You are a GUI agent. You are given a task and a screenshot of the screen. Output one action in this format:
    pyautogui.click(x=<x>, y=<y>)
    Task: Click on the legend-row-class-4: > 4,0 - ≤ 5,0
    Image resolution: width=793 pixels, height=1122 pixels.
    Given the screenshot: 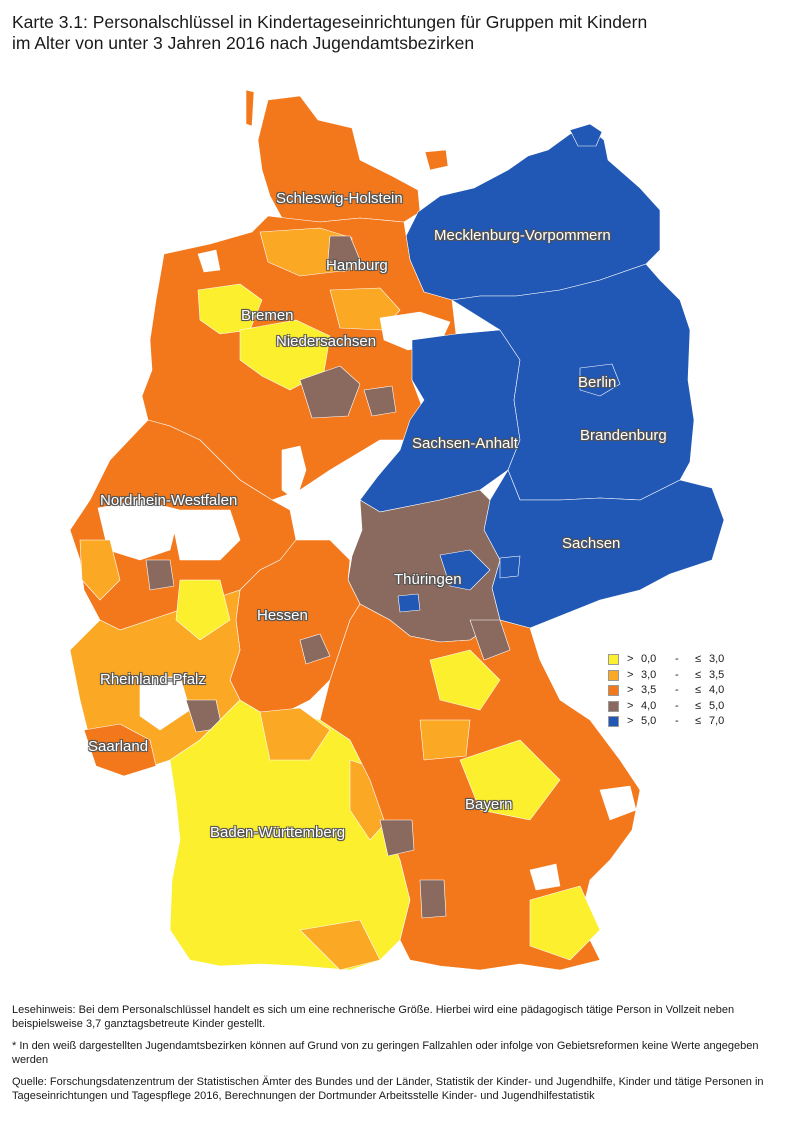 What is the action you would take?
    pyautogui.click(x=673, y=707)
    